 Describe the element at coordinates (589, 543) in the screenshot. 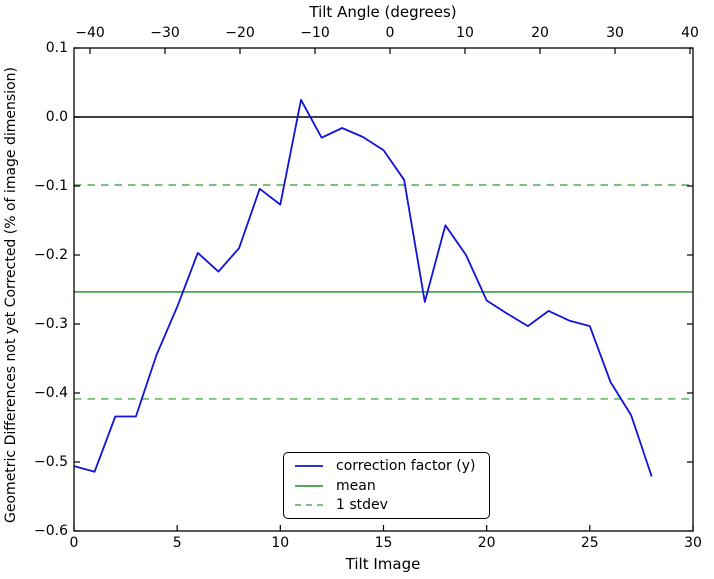

I see `x-axis-tick-label: 25` at that location.